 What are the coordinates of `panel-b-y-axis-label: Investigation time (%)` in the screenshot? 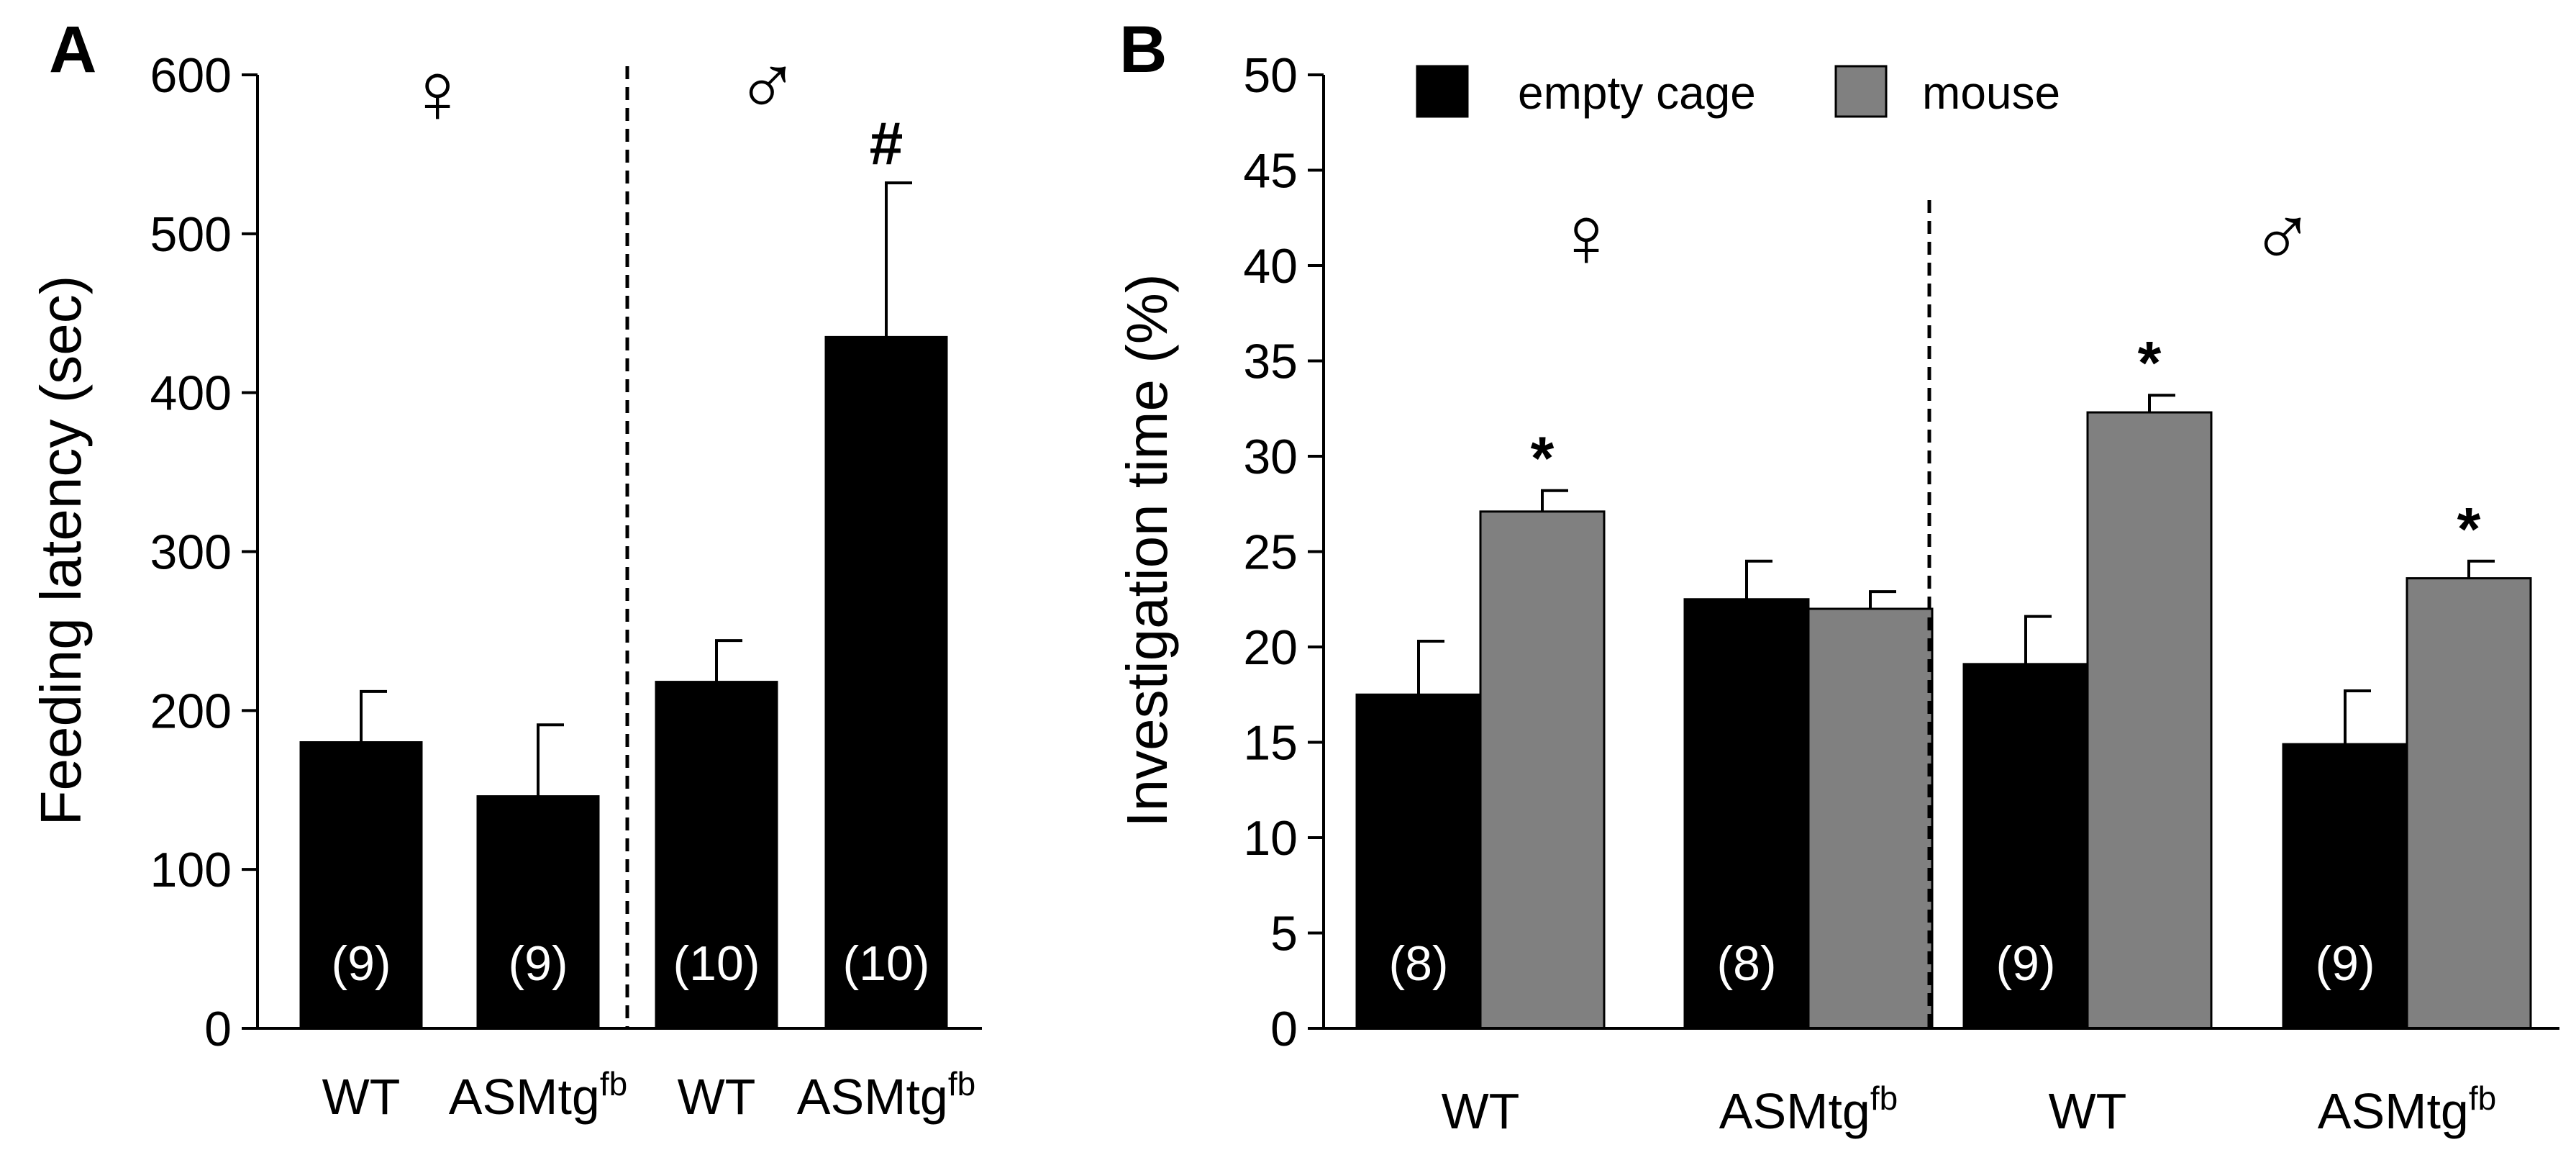 It's located at (1147, 550).